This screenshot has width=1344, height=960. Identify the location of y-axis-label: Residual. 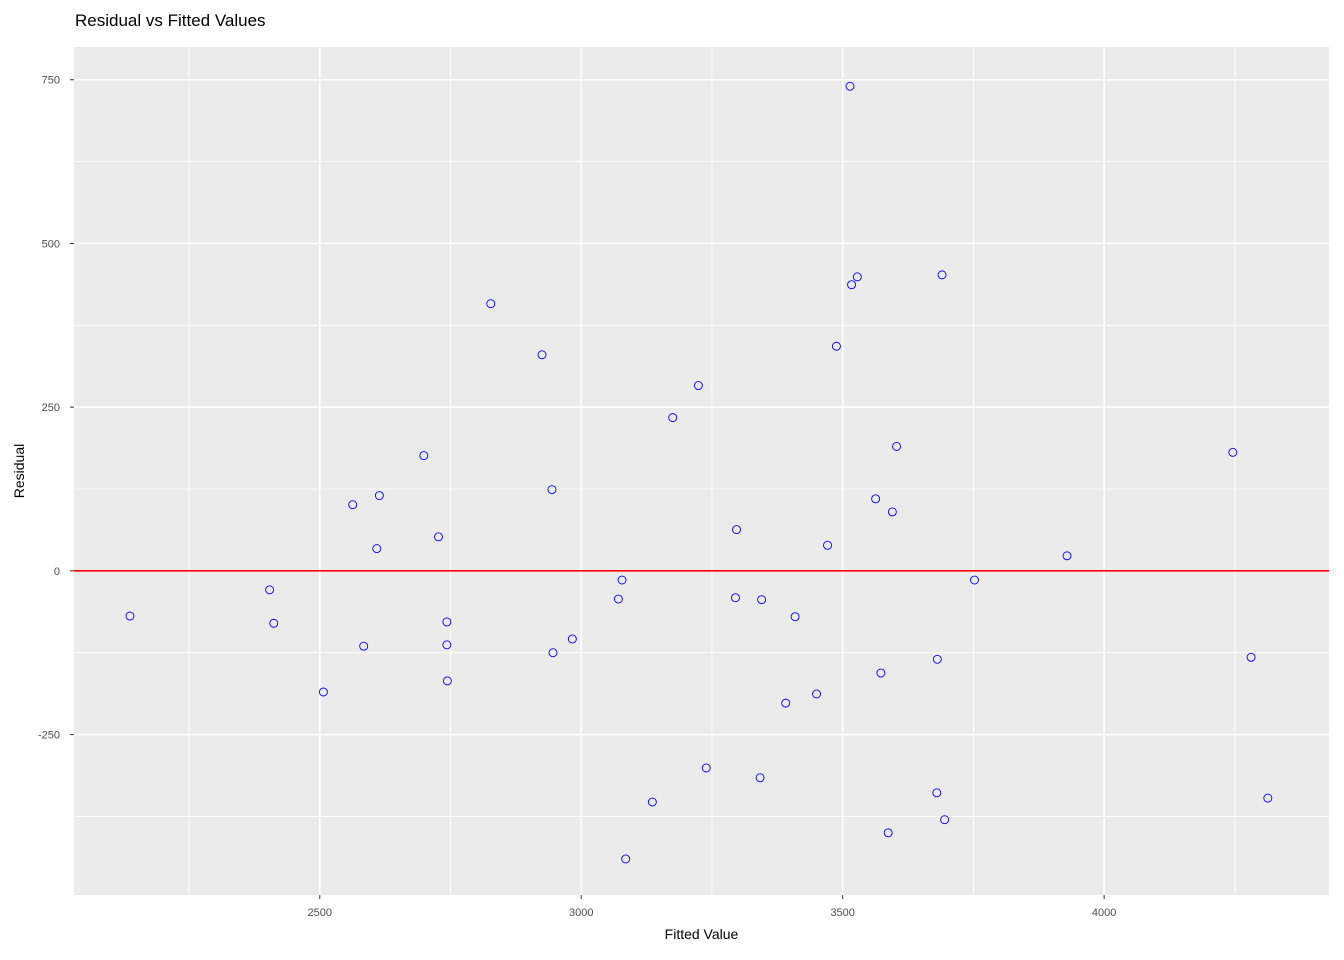
(19, 471).